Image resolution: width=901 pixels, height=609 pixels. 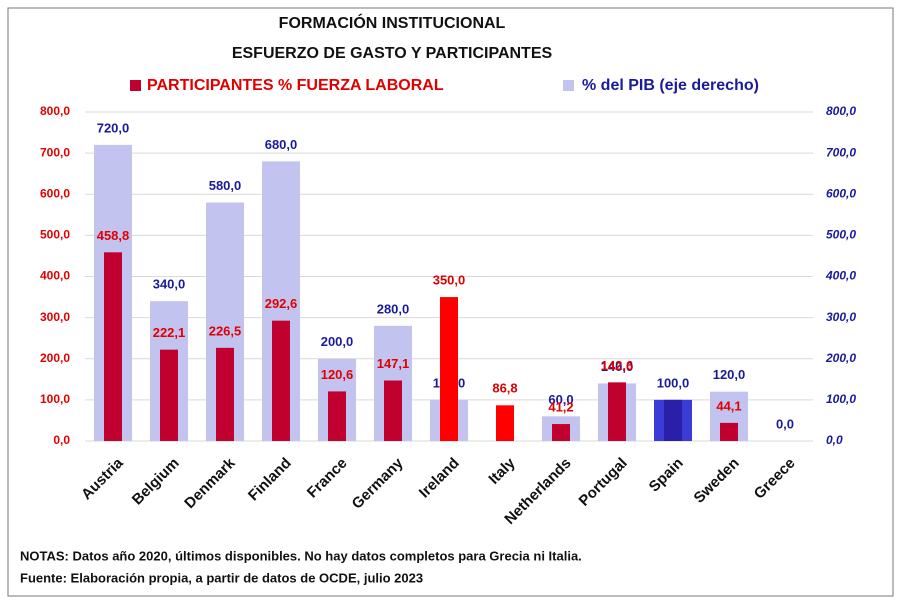 What do you see at coordinates (393, 363) in the screenshot?
I see `value-label: 147,1` at bounding box center [393, 363].